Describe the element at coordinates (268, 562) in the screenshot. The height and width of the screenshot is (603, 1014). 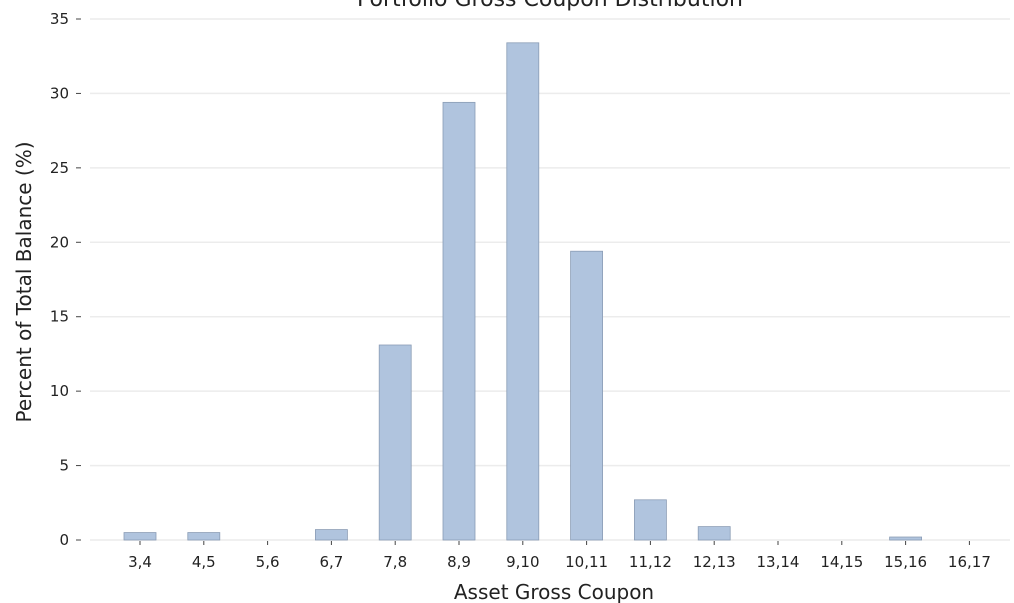
I see `x-tick-label-5-6: 5,6` at that location.